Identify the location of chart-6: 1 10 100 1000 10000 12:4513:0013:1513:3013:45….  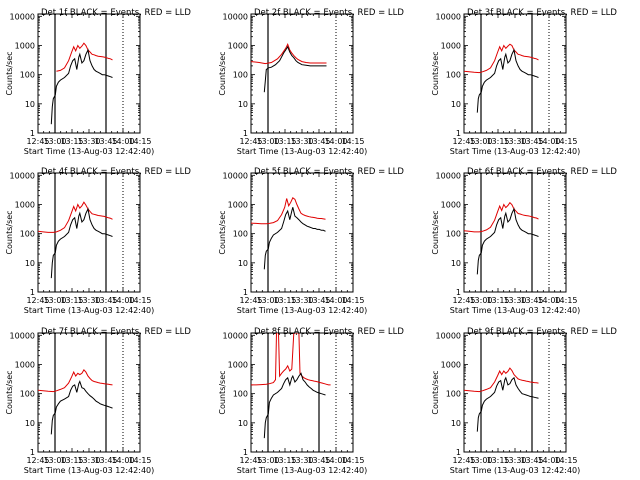
(524, 241).